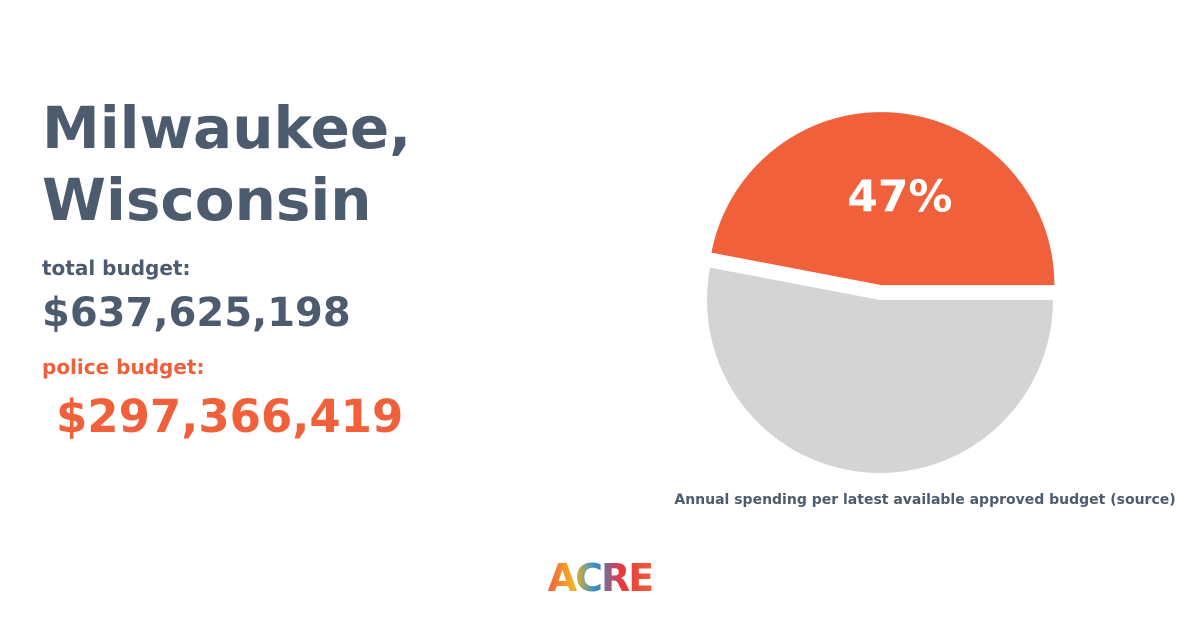 The height and width of the screenshot is (628, 1200). I want to click on logo: ACRE, so click(600, 578).